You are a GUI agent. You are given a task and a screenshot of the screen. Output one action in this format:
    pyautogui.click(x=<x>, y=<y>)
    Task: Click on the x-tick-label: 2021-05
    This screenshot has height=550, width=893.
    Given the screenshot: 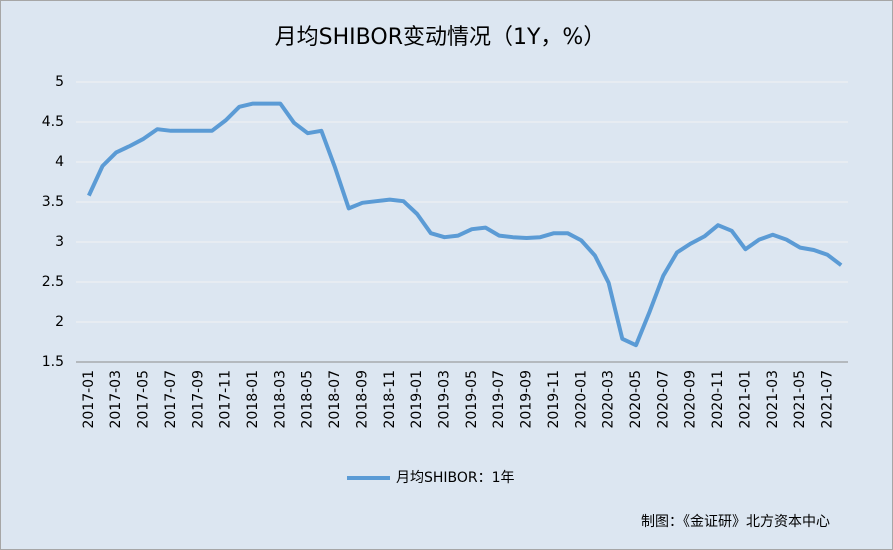 What is the action you would take?
    pyautogui.click(x=800, y=399)
    